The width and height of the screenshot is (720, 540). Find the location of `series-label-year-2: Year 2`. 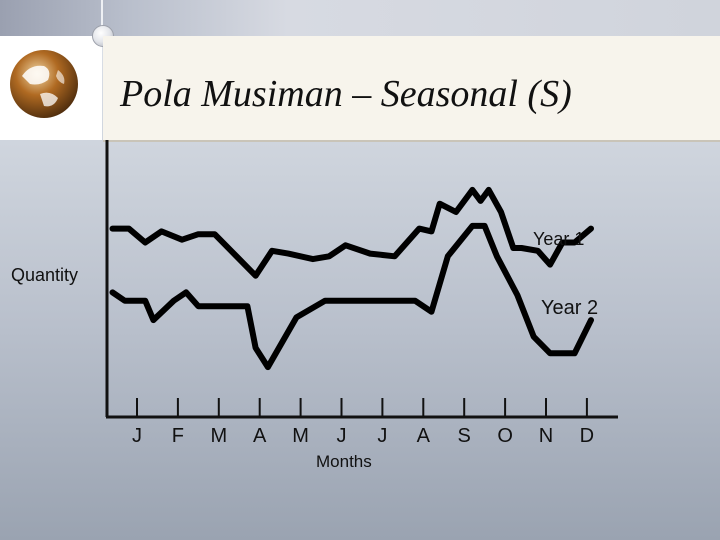

series-label-year-2: Year 2 is located at coordinates (570, 308).